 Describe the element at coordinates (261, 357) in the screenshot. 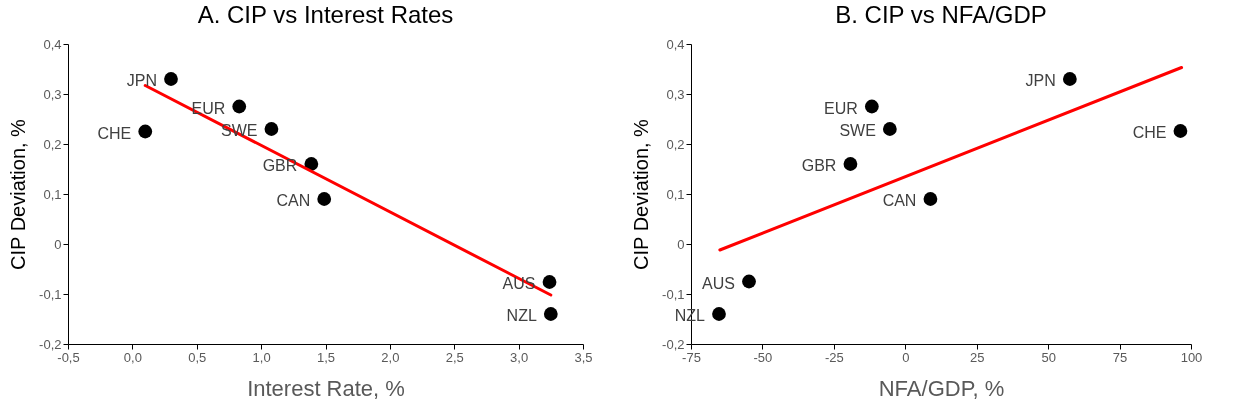

I see `x-tick-label: 1,0` at that location.